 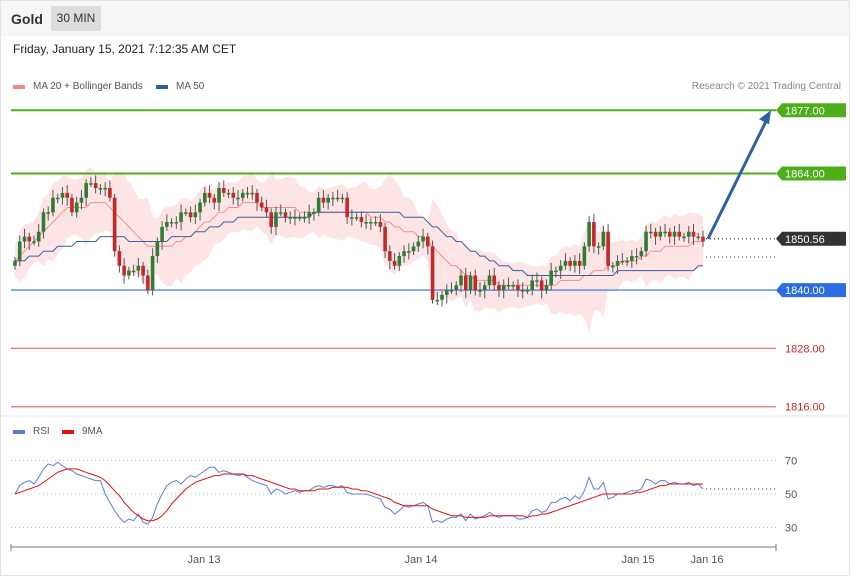 What do you see at coordinates (791, 462) in the screenshot?
I see `rsi-tick-label: 70` at bounding box center [791, 462].